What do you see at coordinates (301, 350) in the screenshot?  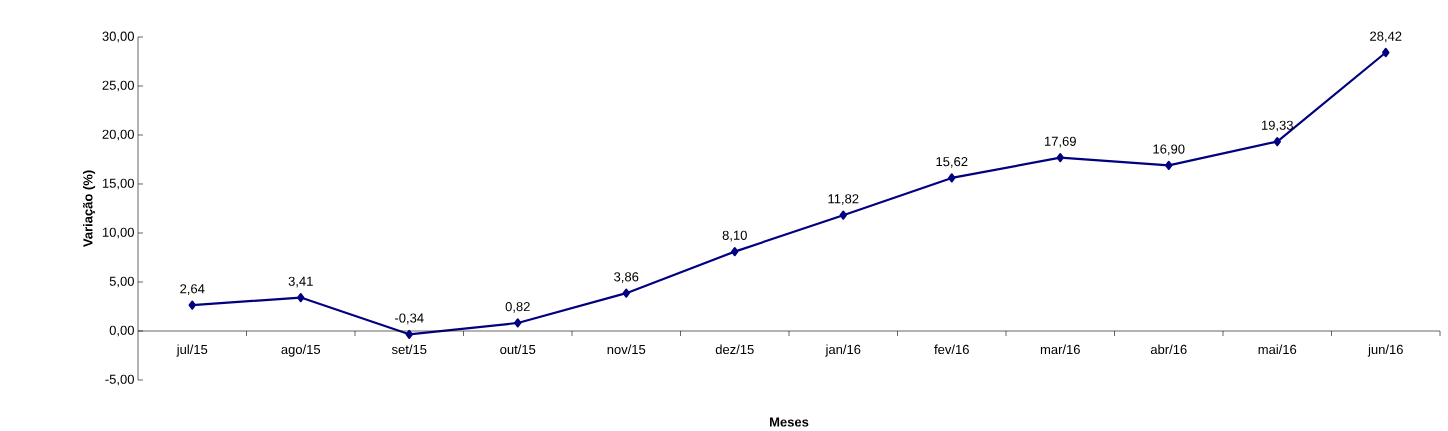 I see `x-tick-label: ago/15` at bounding box center [301, 350].